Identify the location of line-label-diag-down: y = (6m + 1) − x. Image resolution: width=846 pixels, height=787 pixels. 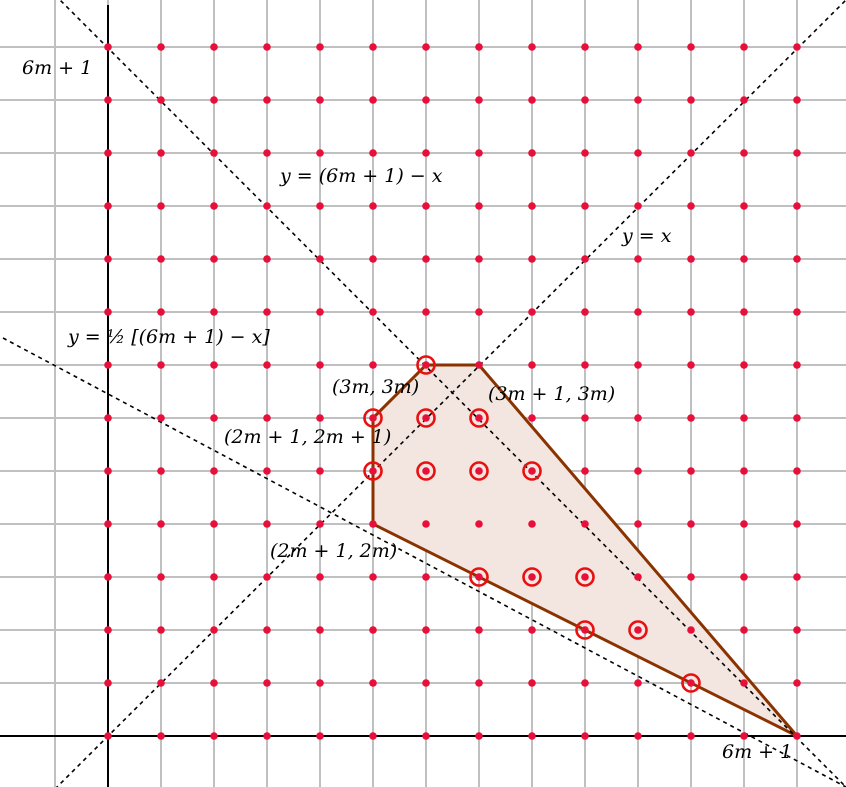
(361, 176).